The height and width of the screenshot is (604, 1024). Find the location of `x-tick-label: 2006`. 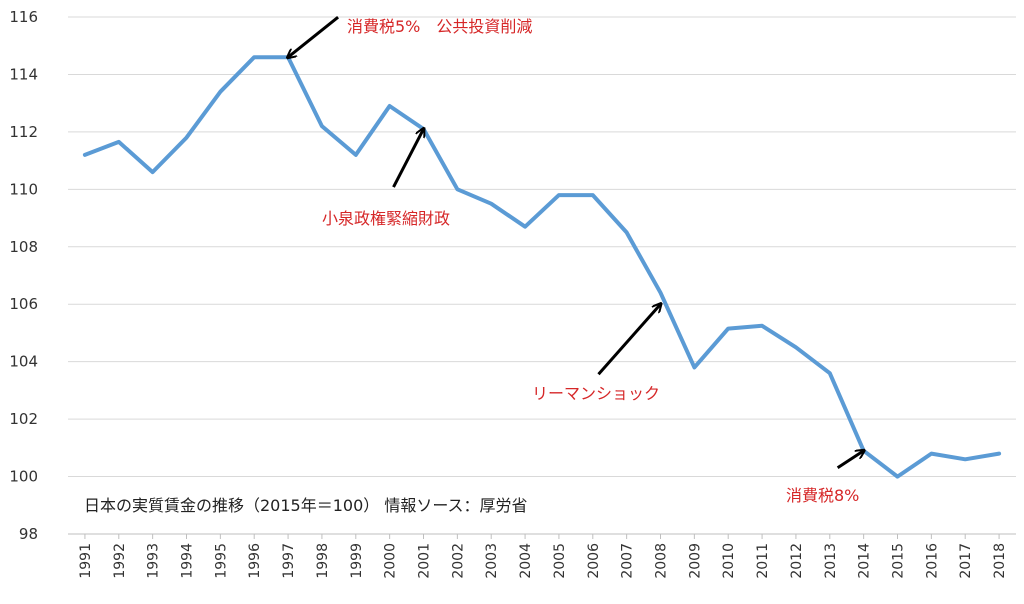

x-tick-label: 2006 is located at coordinates (594, 561).